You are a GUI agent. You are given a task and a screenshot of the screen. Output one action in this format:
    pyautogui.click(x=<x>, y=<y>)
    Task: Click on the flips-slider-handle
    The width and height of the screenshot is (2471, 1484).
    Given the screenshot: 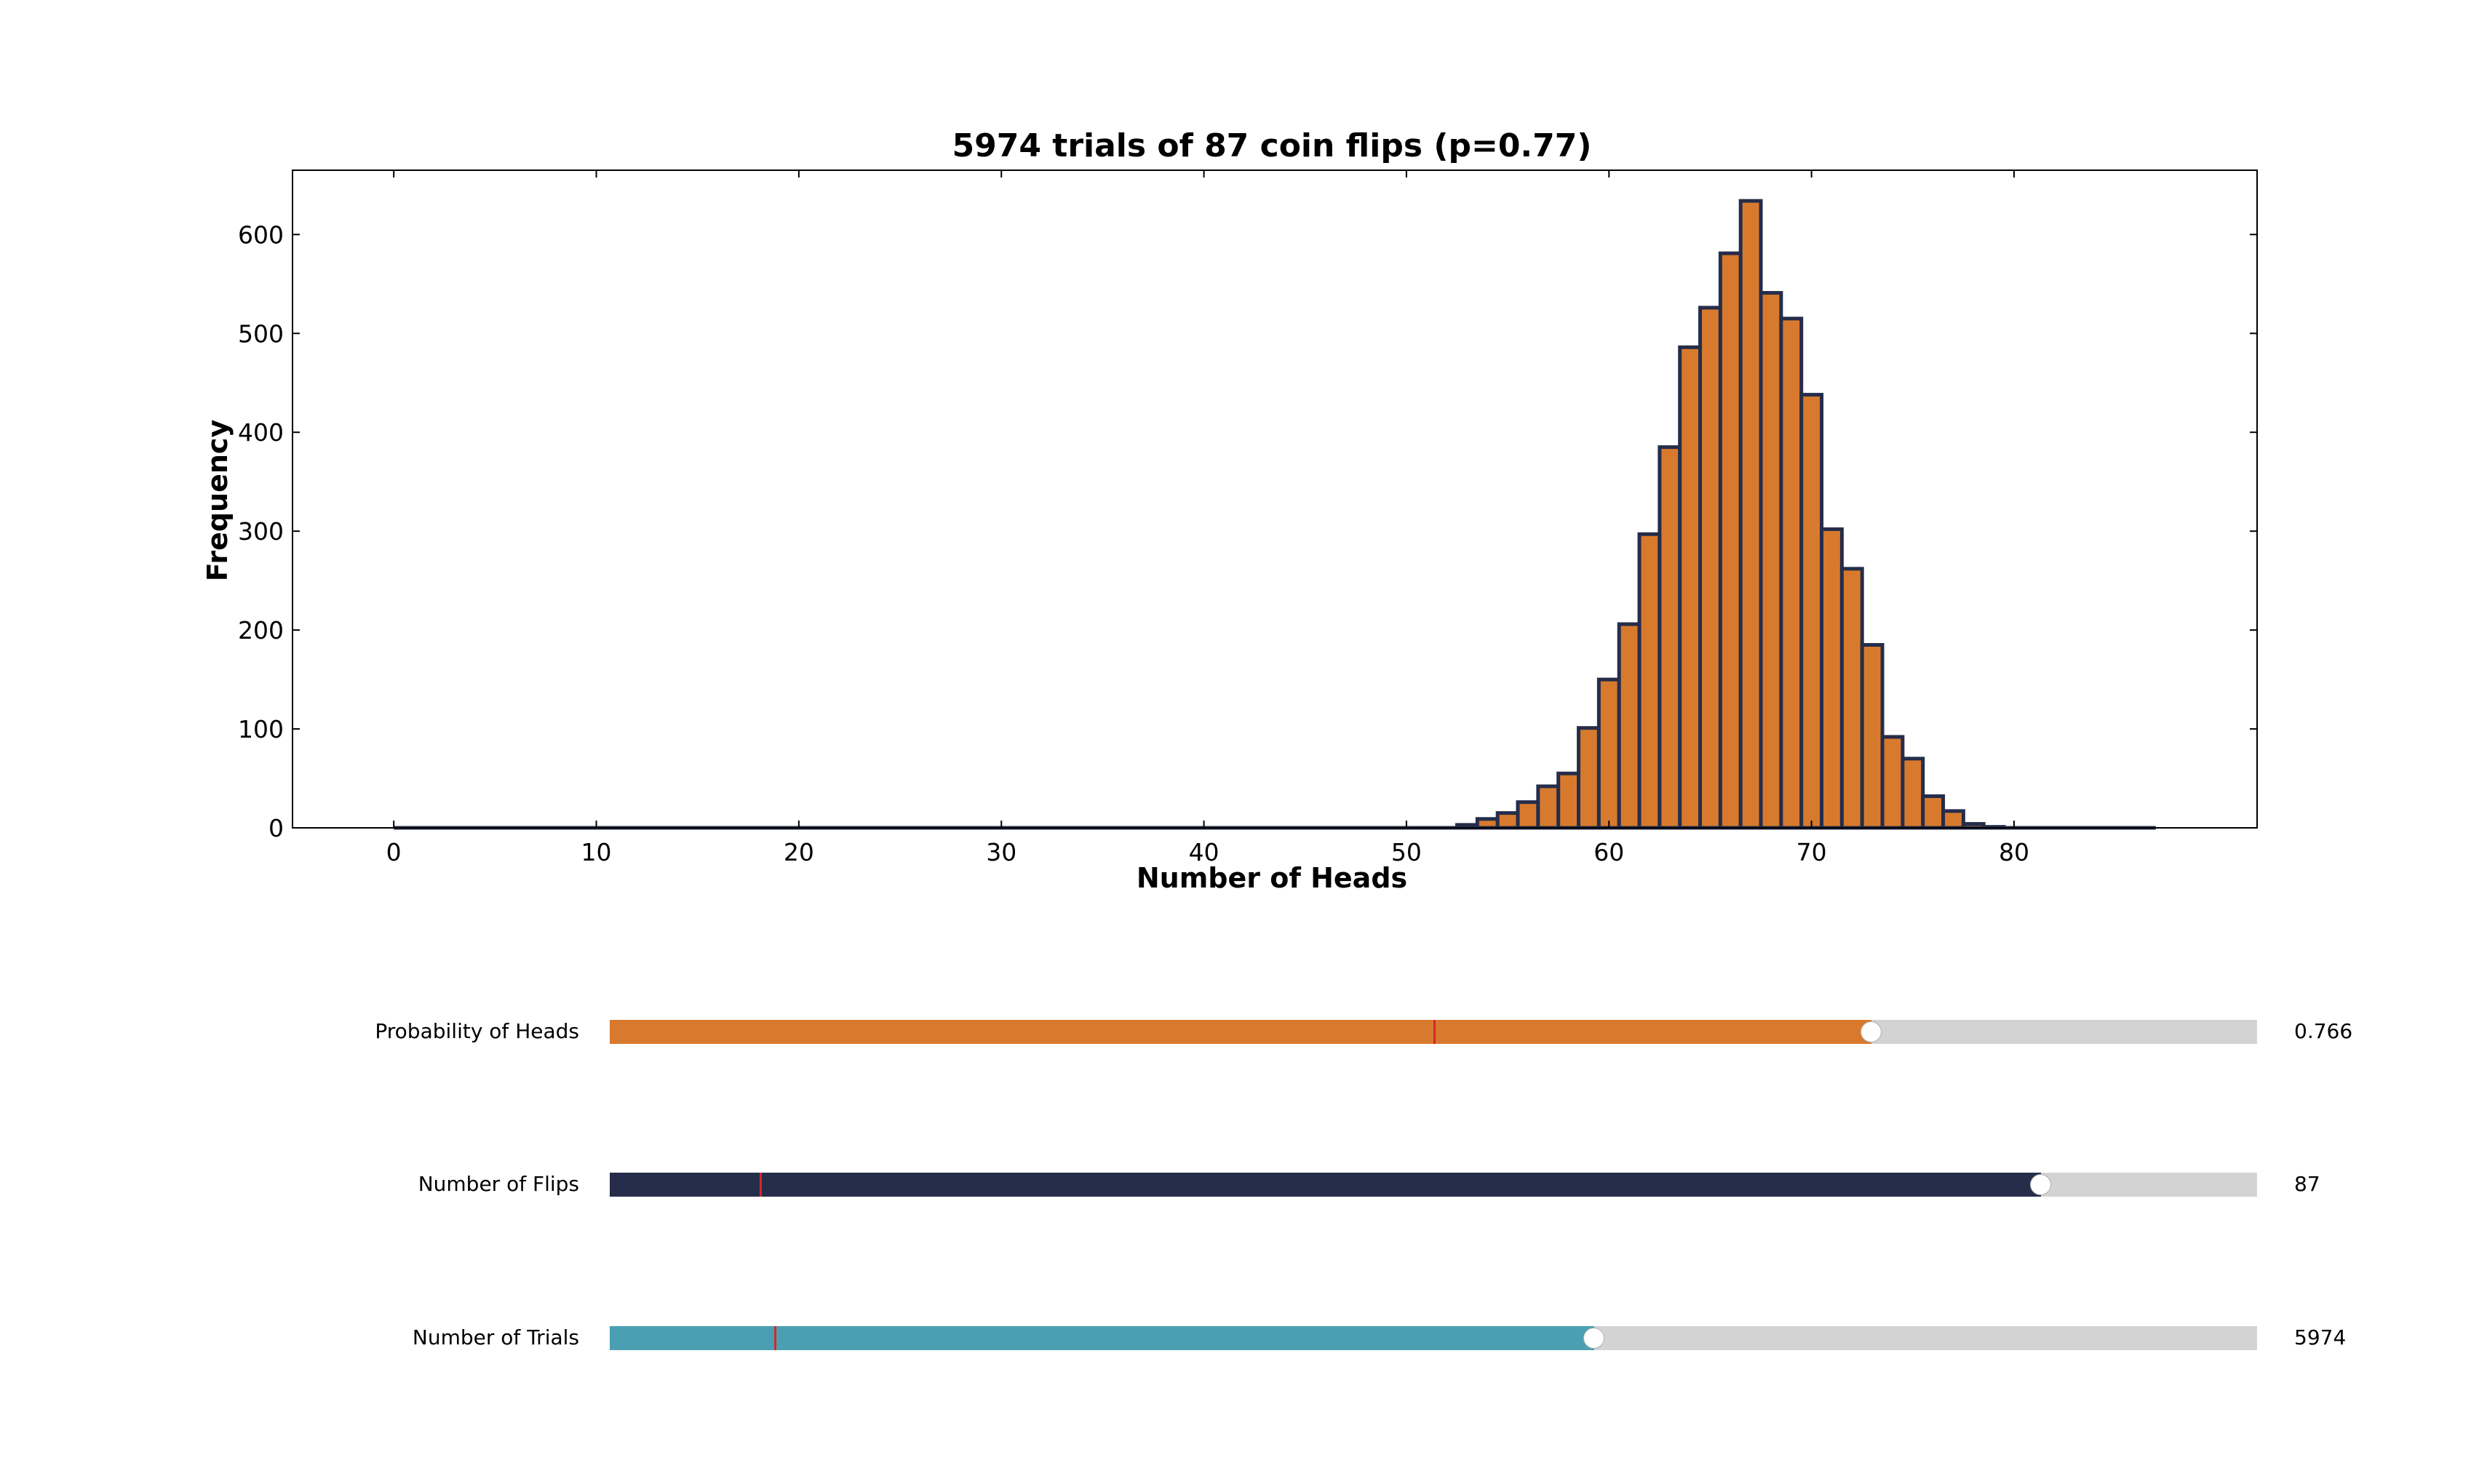 What is the action you would take?
    pyautogui.click(x=2040, y=1184)
    